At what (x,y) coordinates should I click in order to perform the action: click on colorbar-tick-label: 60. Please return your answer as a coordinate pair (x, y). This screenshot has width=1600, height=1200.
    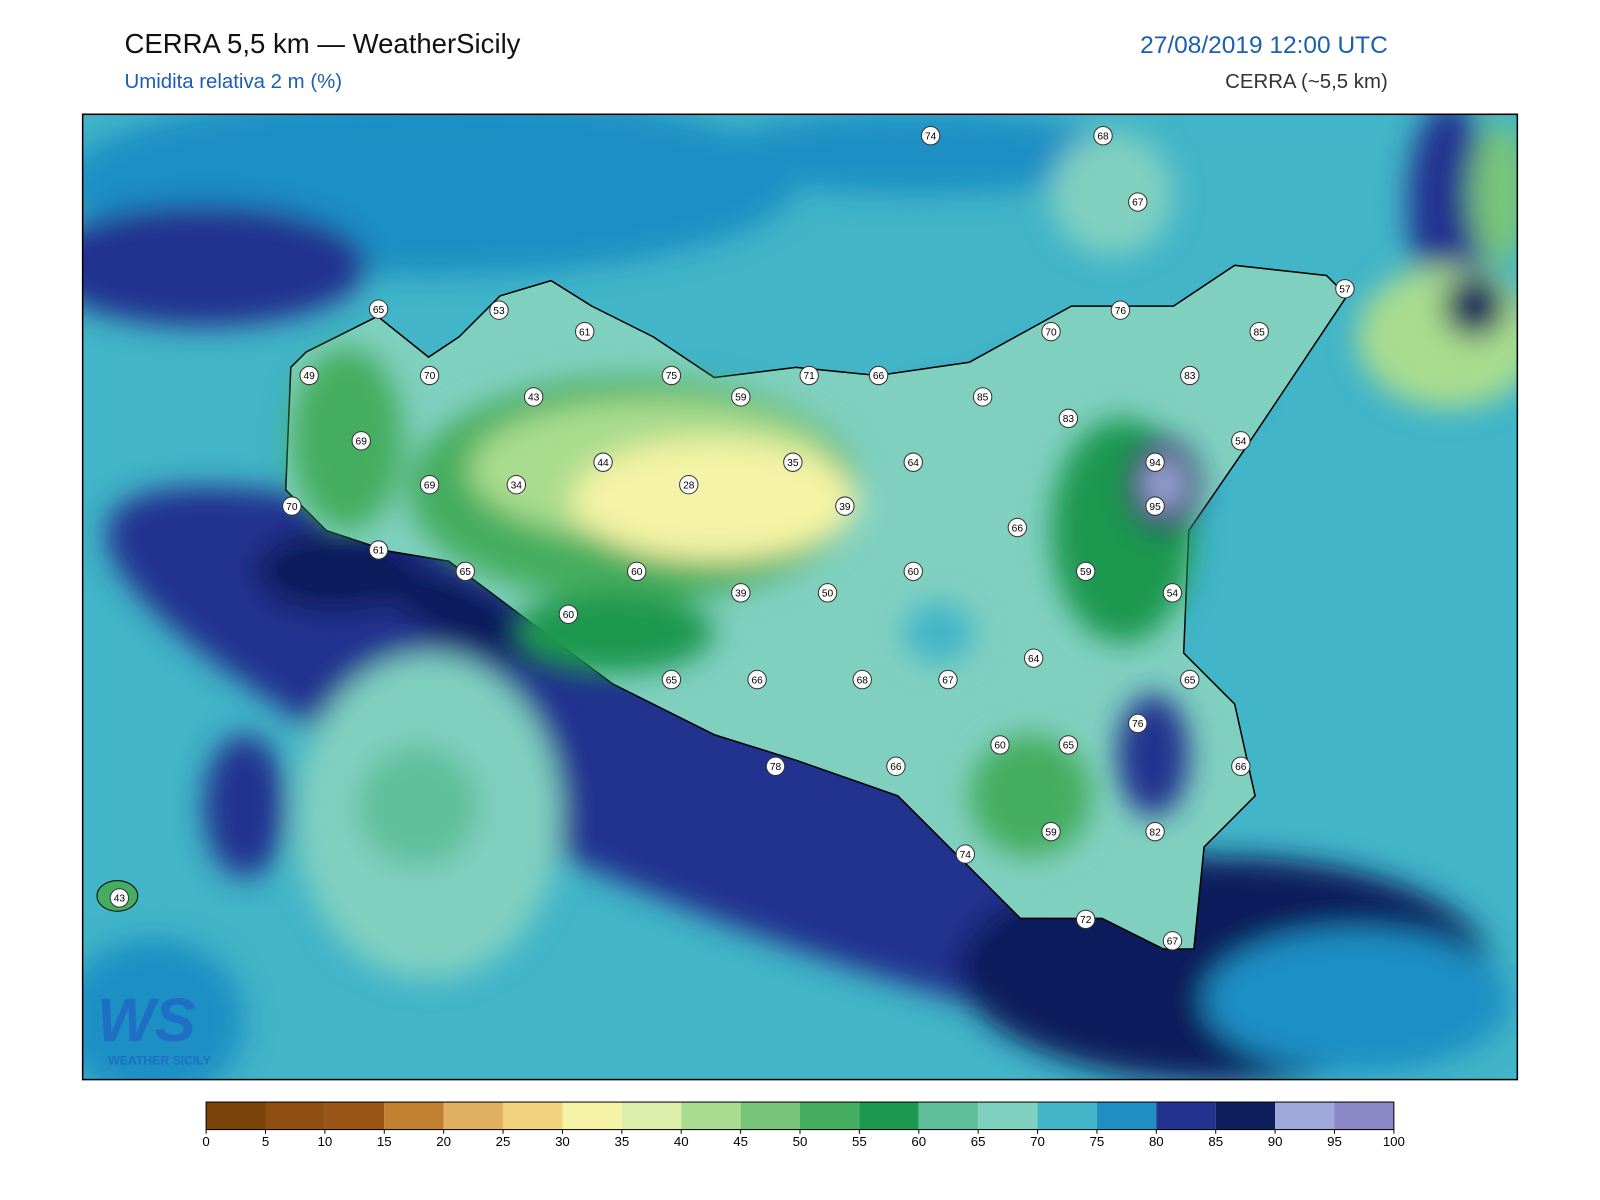
    Looking at the image, I should click on (918, 1141).